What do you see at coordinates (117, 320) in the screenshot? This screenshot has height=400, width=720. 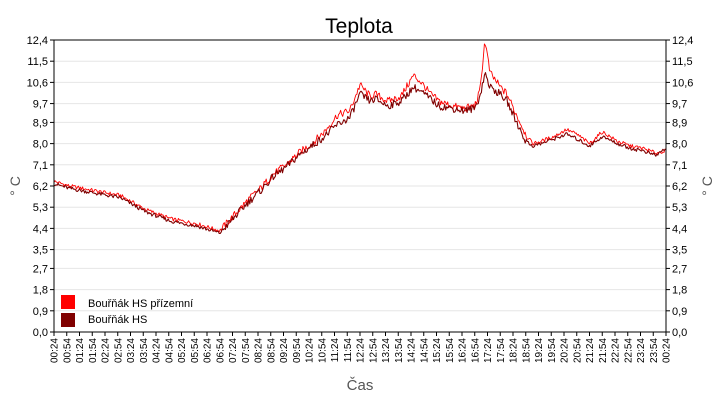 I see `legend-label-series-2: Bouřňák HS` at bounding box center [117, 320].